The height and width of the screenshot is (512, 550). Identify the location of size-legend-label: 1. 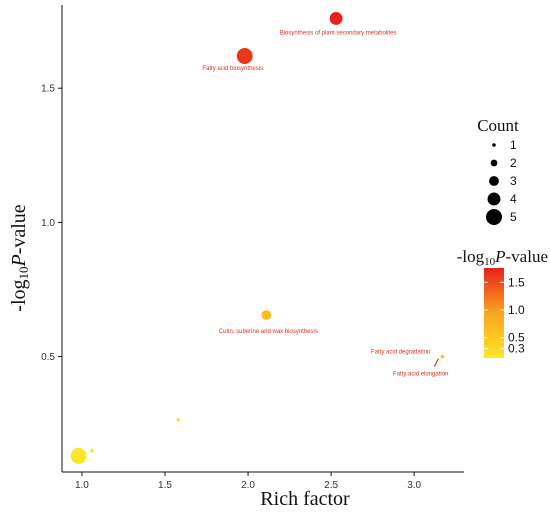
(513, 145).